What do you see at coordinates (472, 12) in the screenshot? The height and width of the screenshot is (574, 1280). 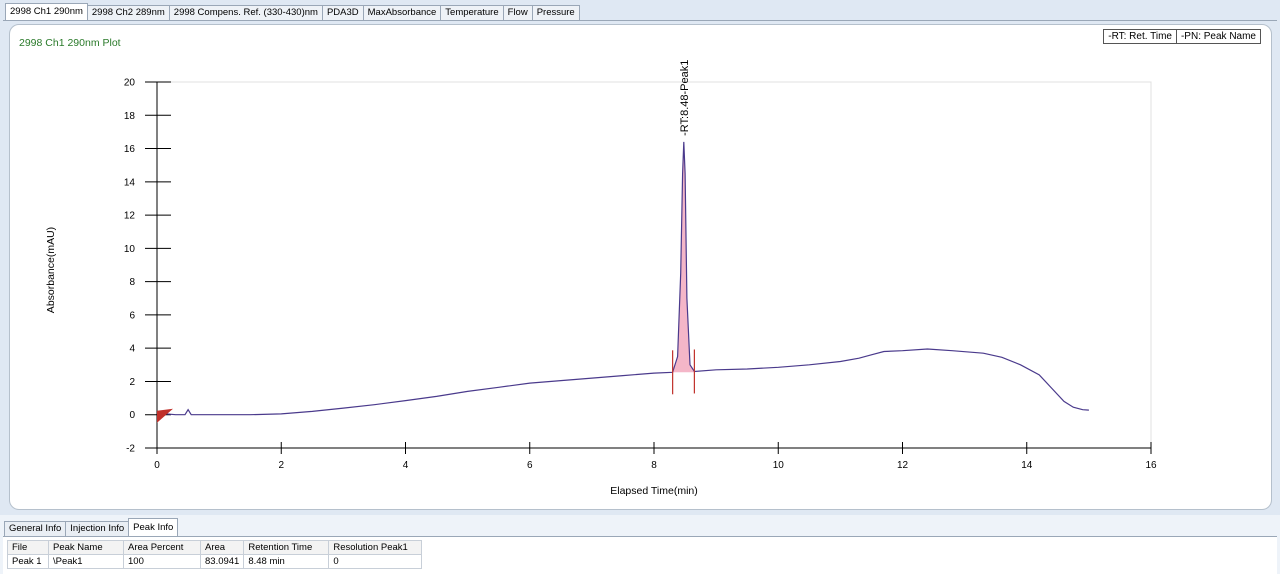 I see `tab-temperature: Temperature` at bounding box center [472, 12].